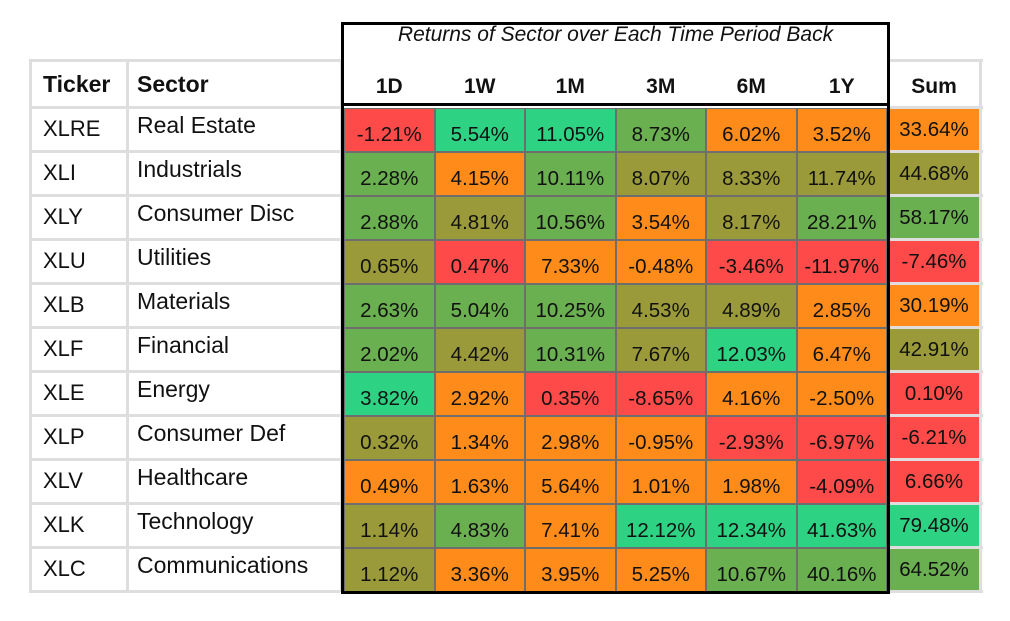 The image size is (1010, 621). Describe the element at coordinates (570, 350) in the screenshot. I see `heatmap-cell: 10.31%` at that location.